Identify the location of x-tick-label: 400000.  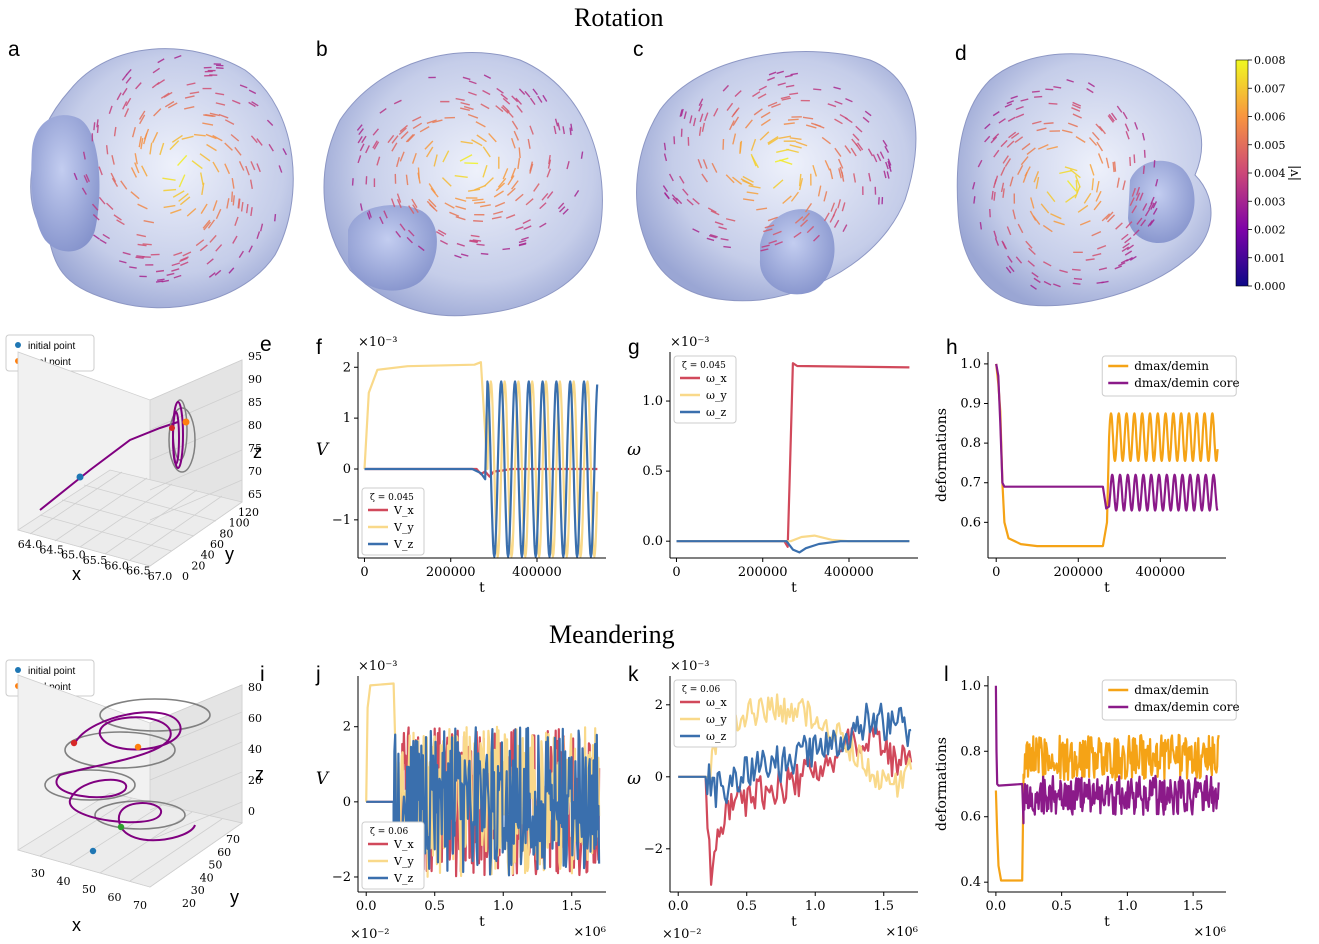
(1161, 572).